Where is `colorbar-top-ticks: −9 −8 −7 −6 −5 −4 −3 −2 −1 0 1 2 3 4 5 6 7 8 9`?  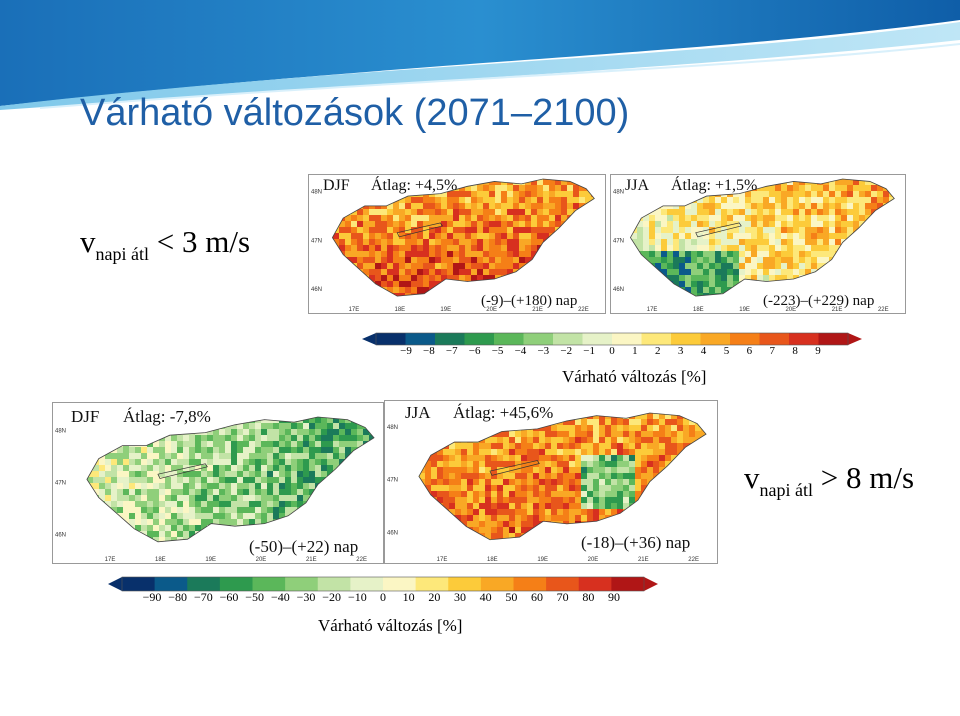 colorbar-top-ticks: −9 −8 −7 −6 −5 −4 −3 −2 −1 0 1 2 3 4 5 6 7 8 9 is located at coordinates (612, 352).